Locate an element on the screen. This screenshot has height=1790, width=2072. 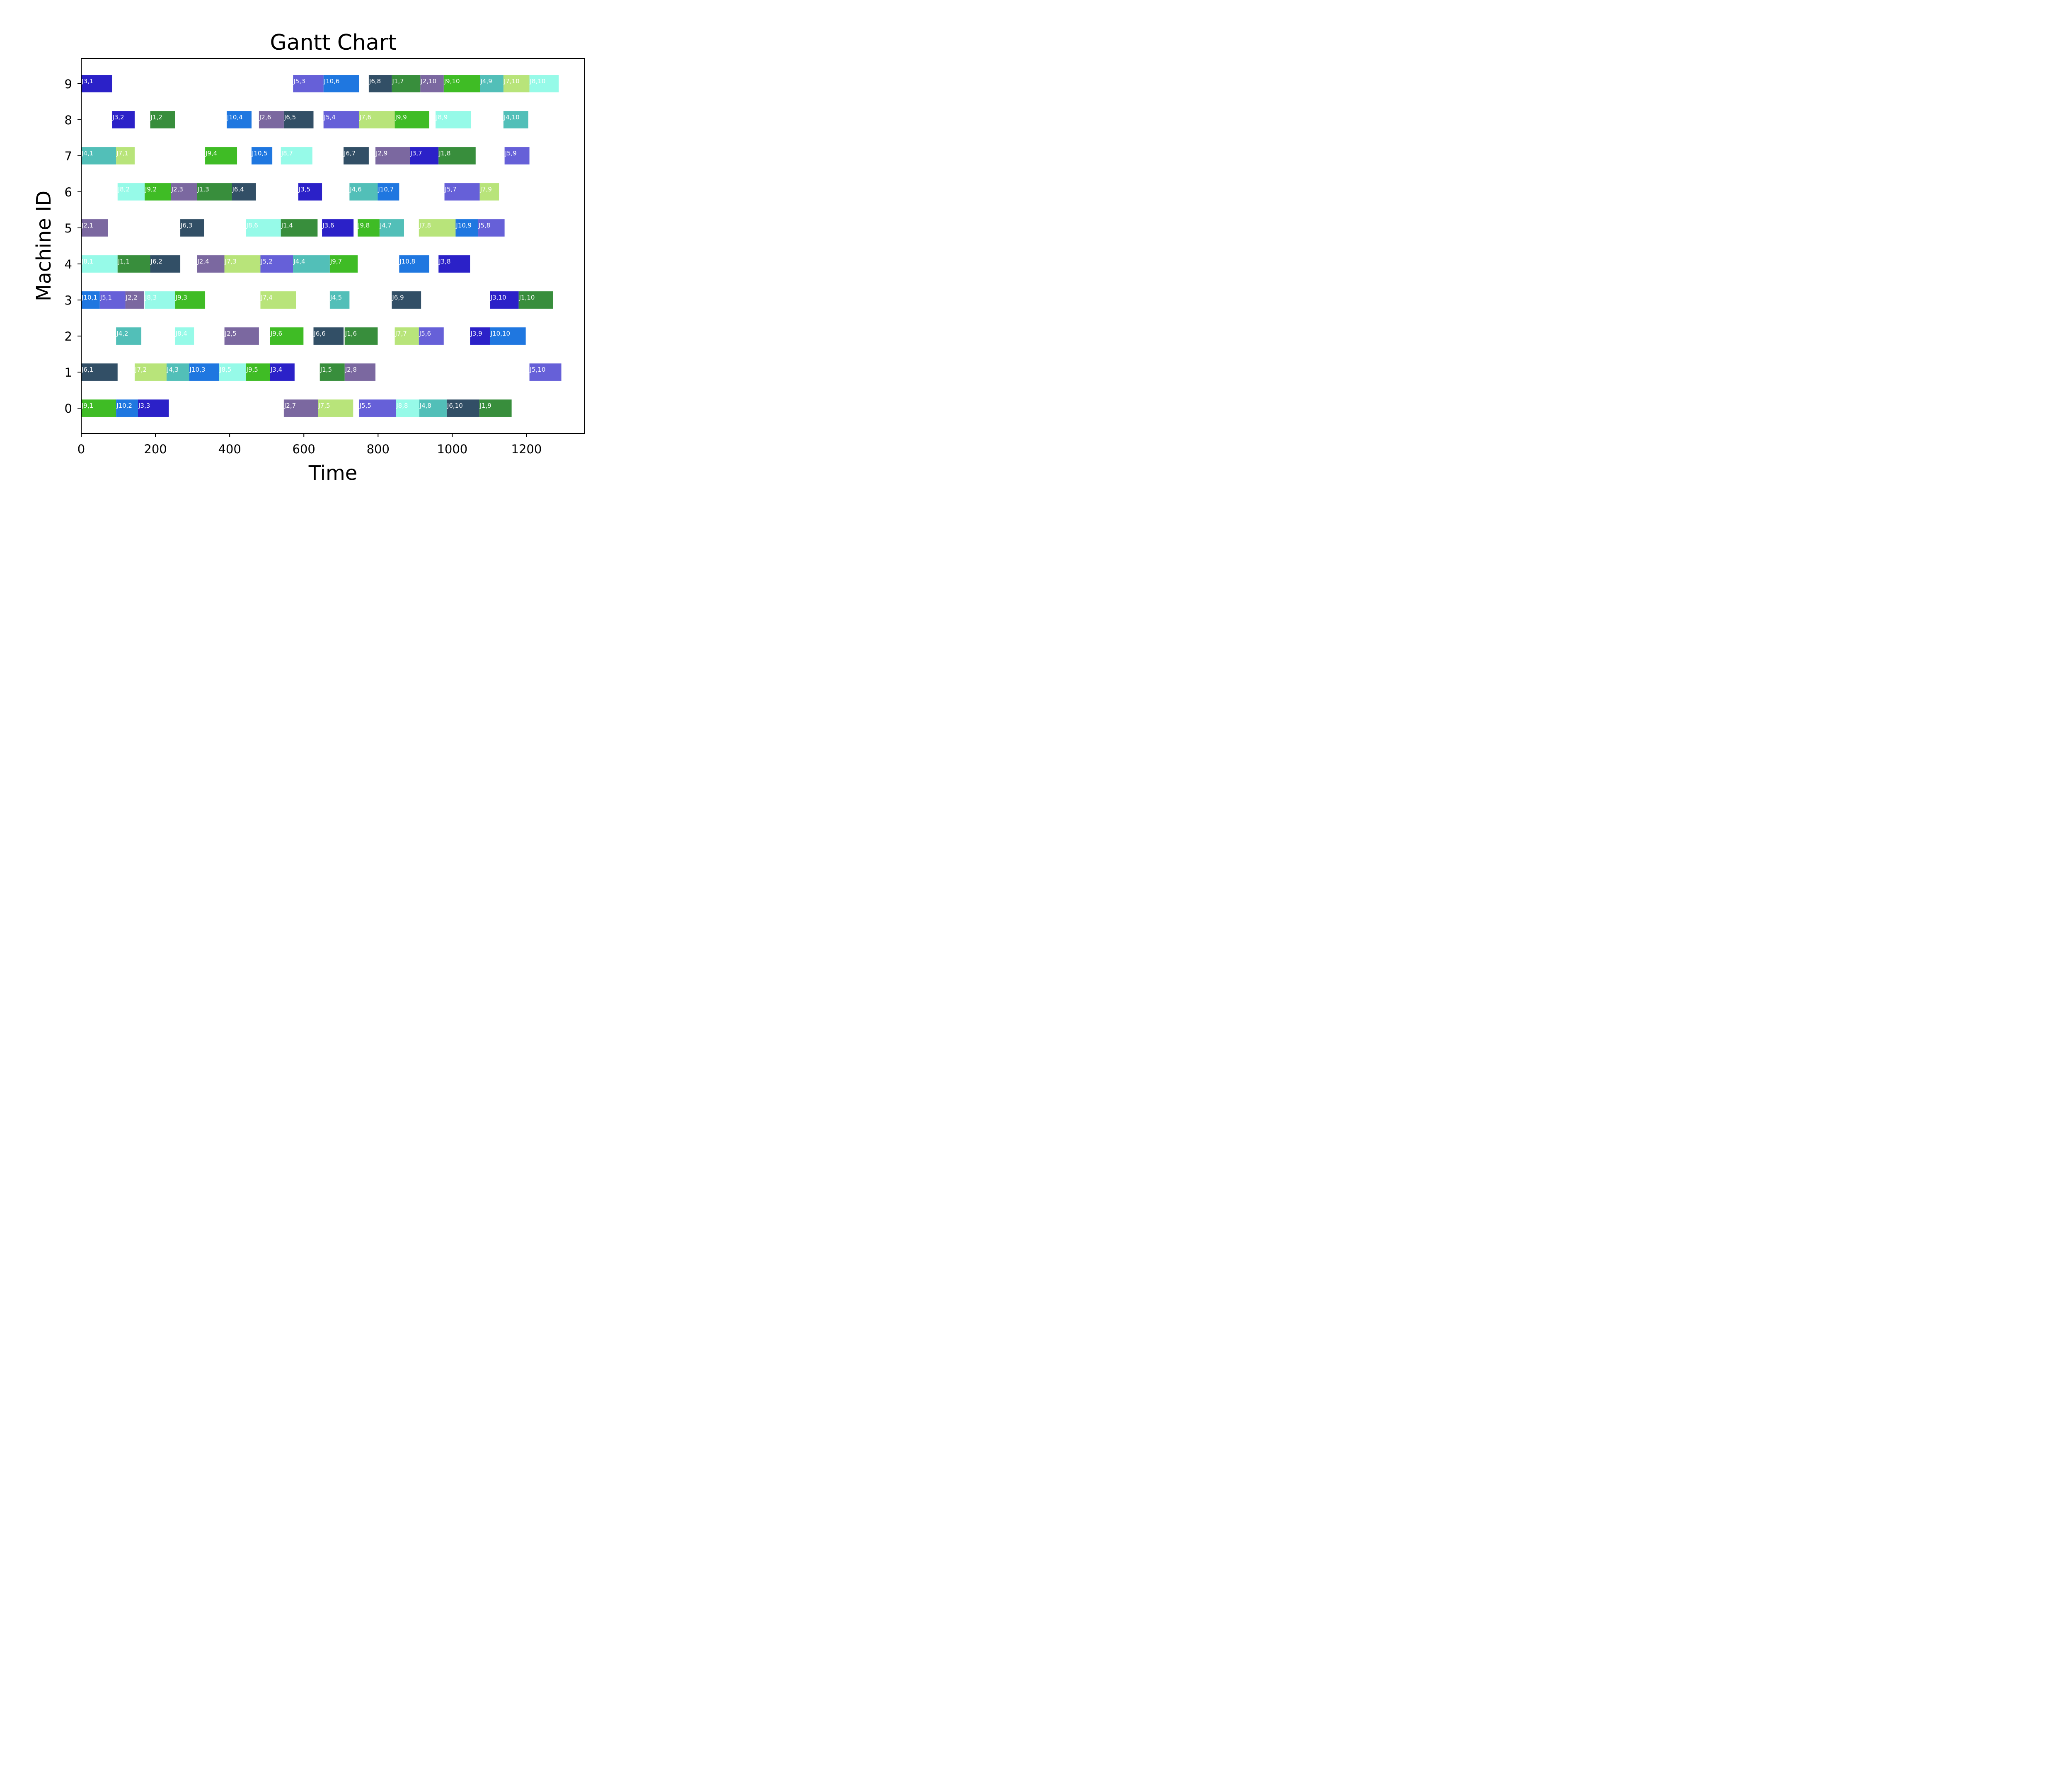
x-tick-label: 1000 is located at coordinates (452, 449).